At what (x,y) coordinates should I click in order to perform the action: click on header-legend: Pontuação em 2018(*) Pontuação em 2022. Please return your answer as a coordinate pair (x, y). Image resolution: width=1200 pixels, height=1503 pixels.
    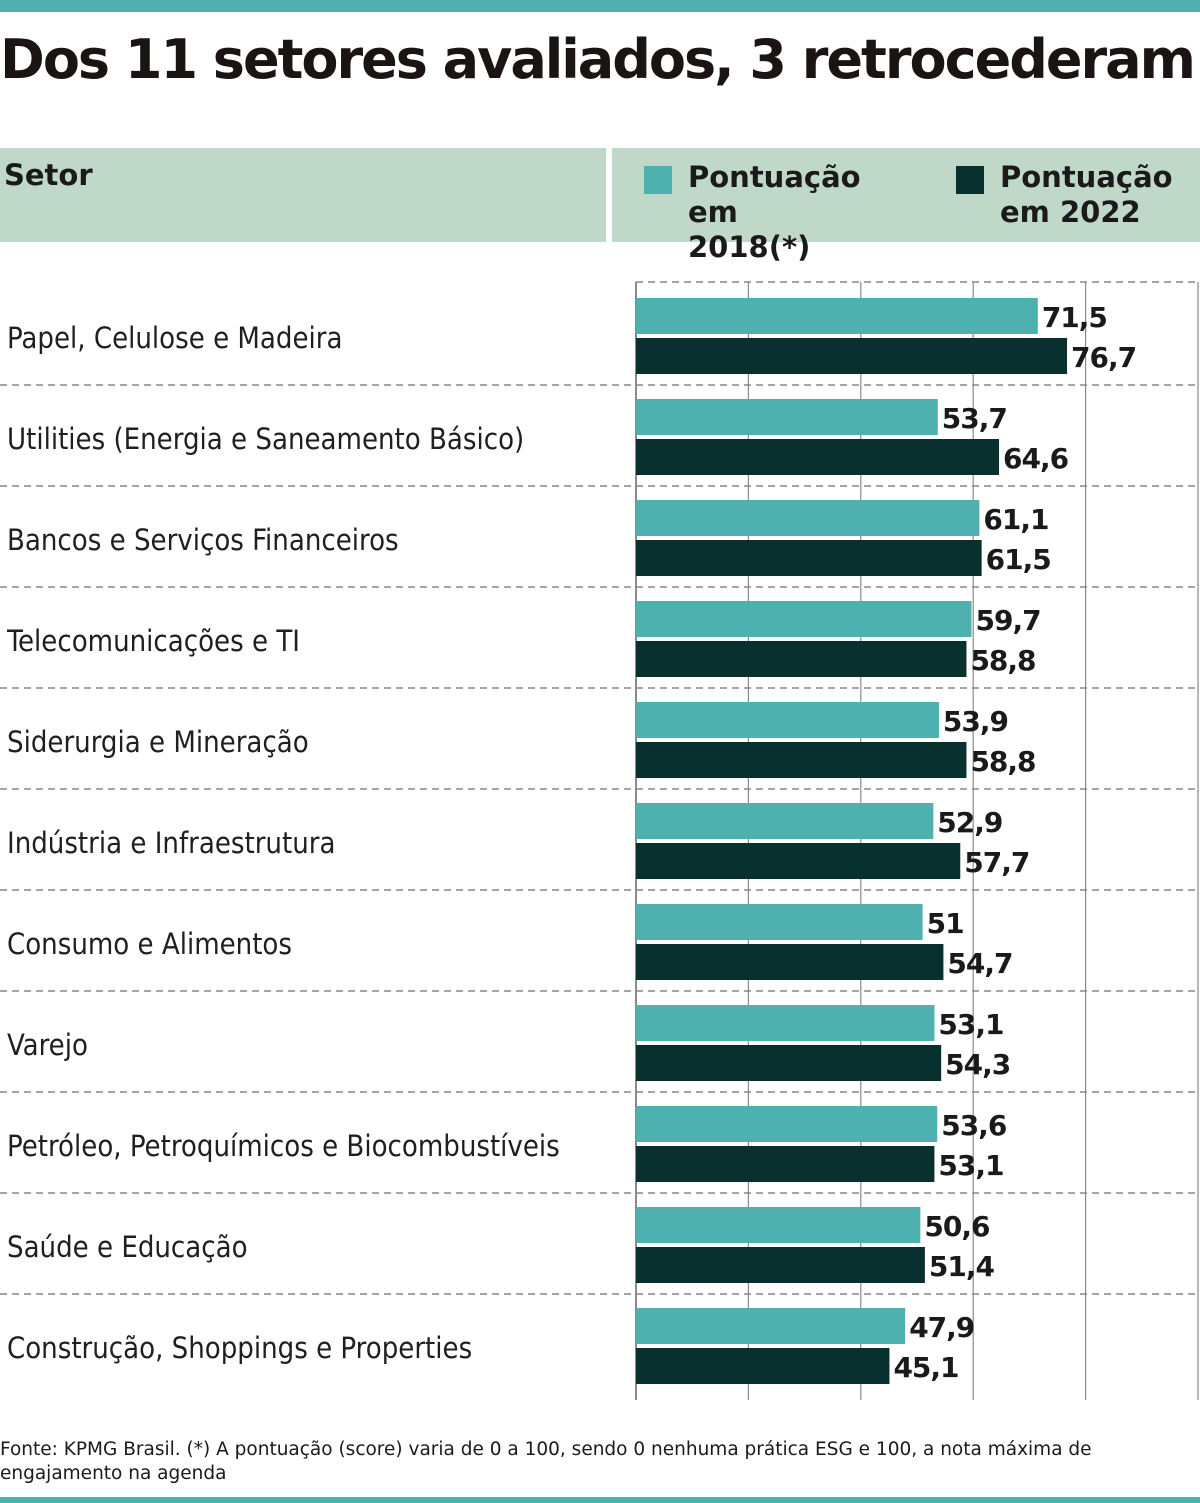
    Looking at the image, I should click on (906, 206).